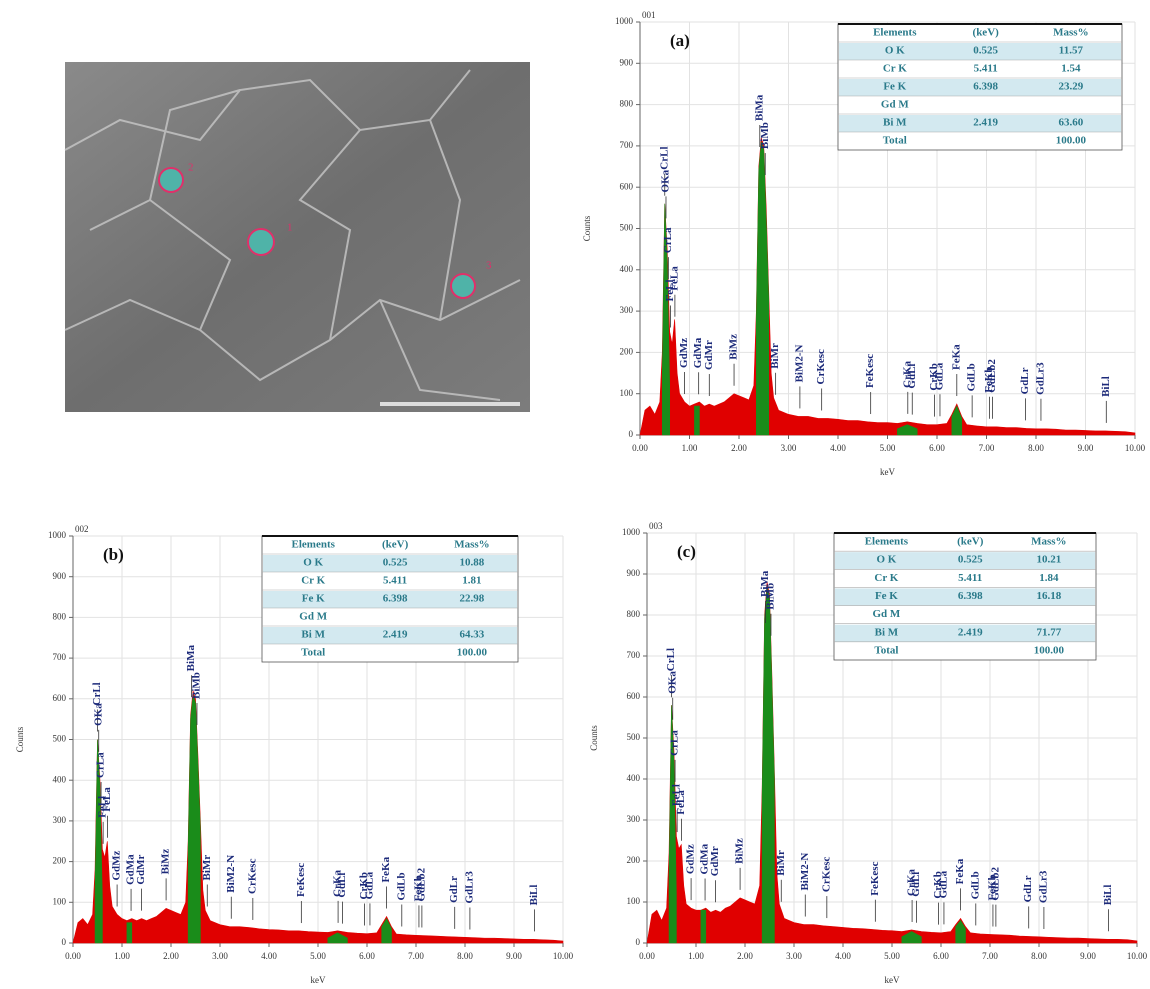 The image size is (1150, 989). Describe the element at coordinates (1048, 560) in the screenshot. I see `table-cell: 10.21` at that location.